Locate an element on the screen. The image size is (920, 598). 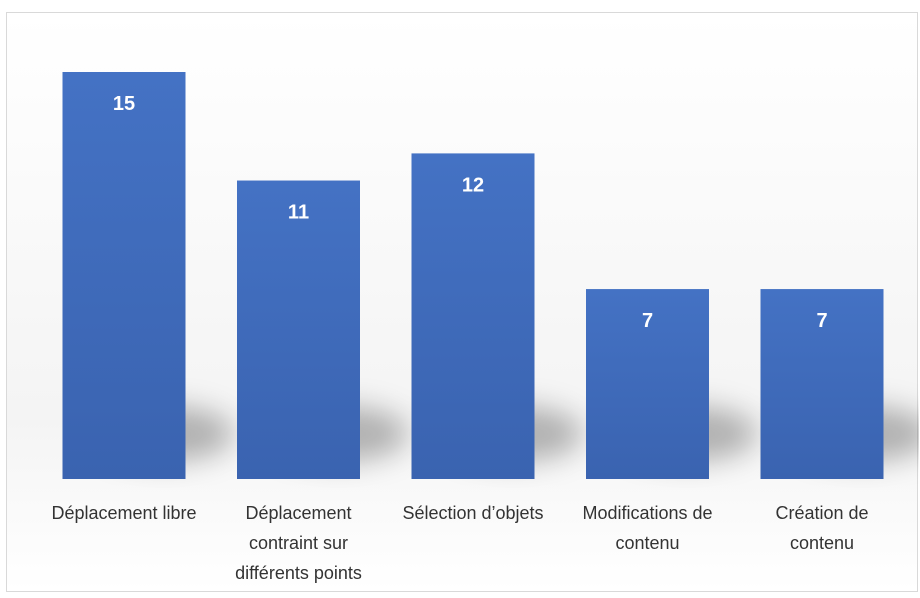
category-label-line: Création de is located at coordinates (821, 513).